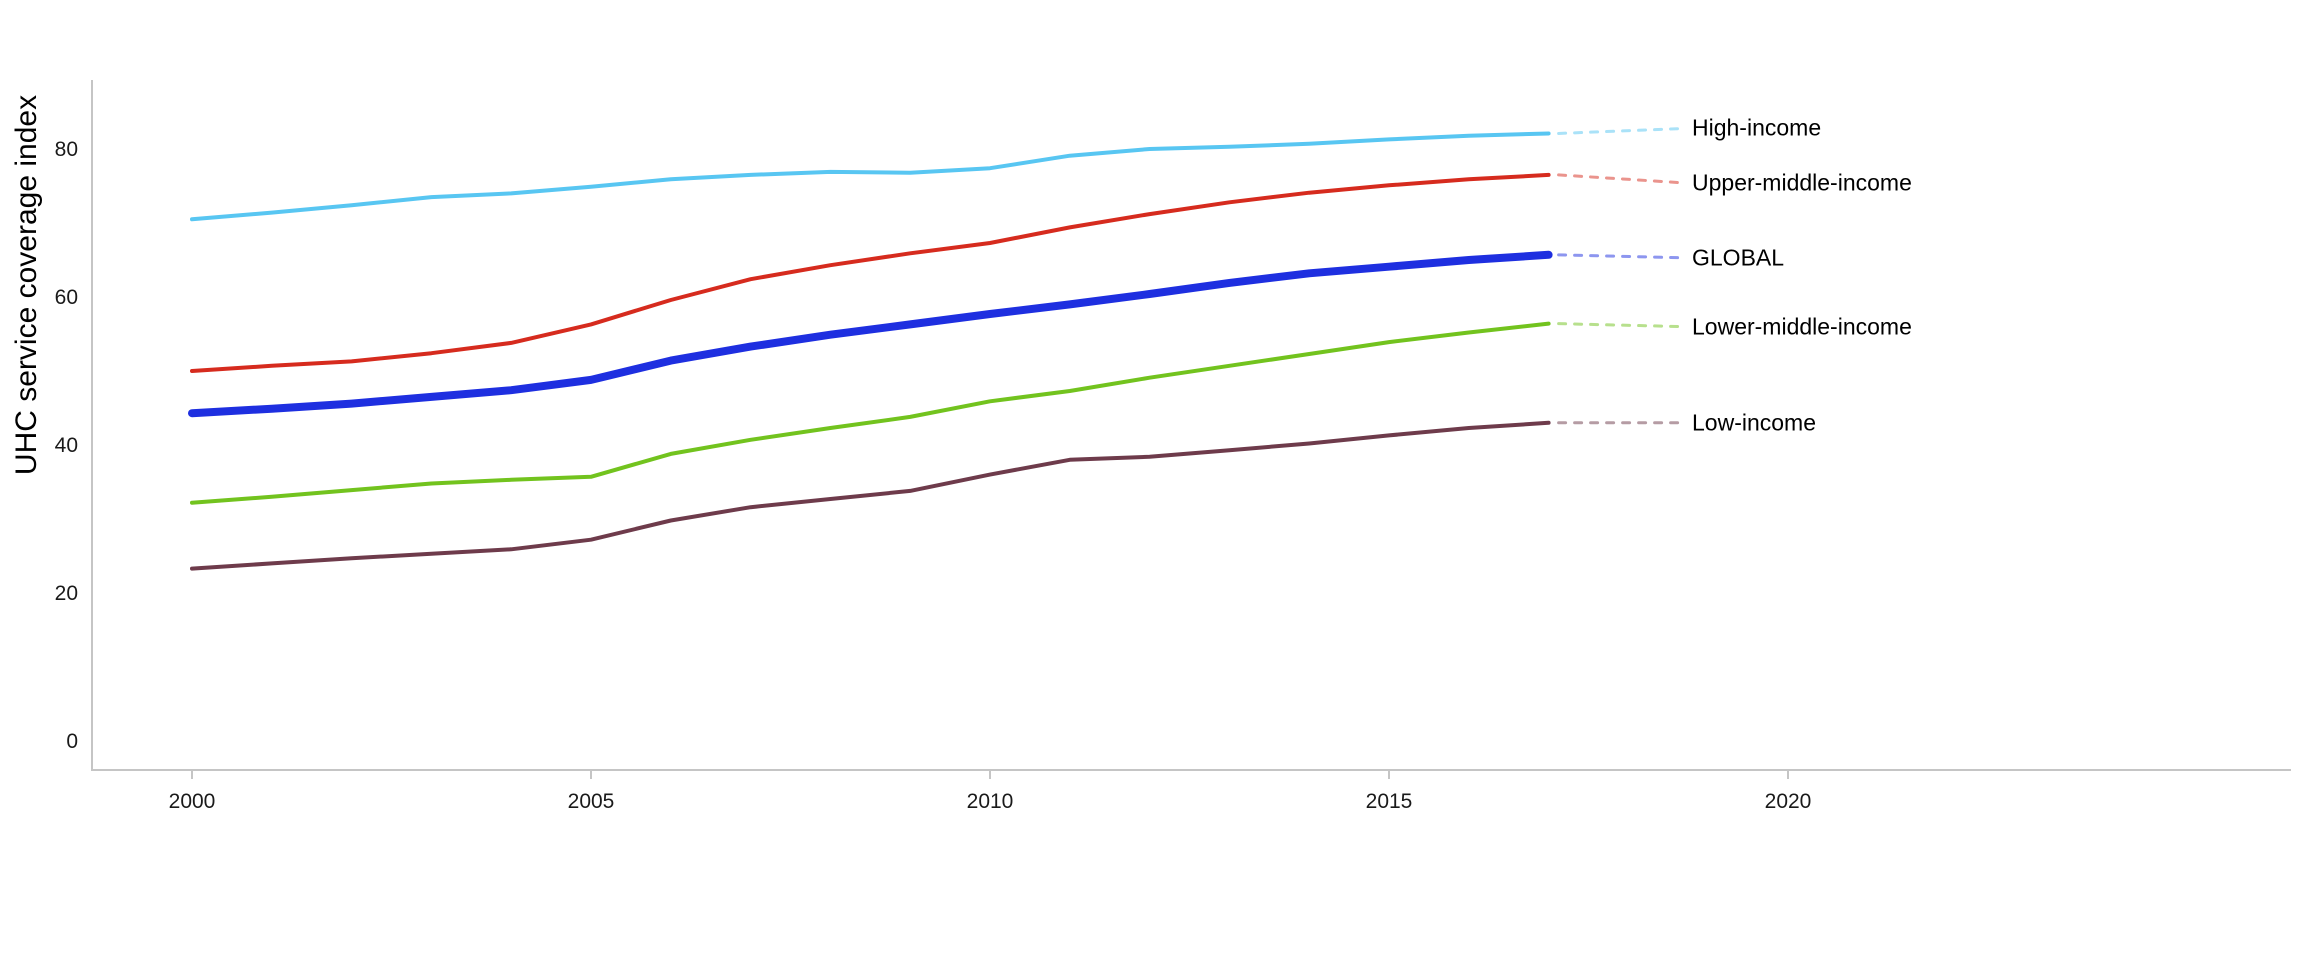 Image resolution: width=2304 pixels, height=960 pixels. Describe the element at coordinates (66, 297) in the screenshot. I see `y-tick-label: 60` at that location.